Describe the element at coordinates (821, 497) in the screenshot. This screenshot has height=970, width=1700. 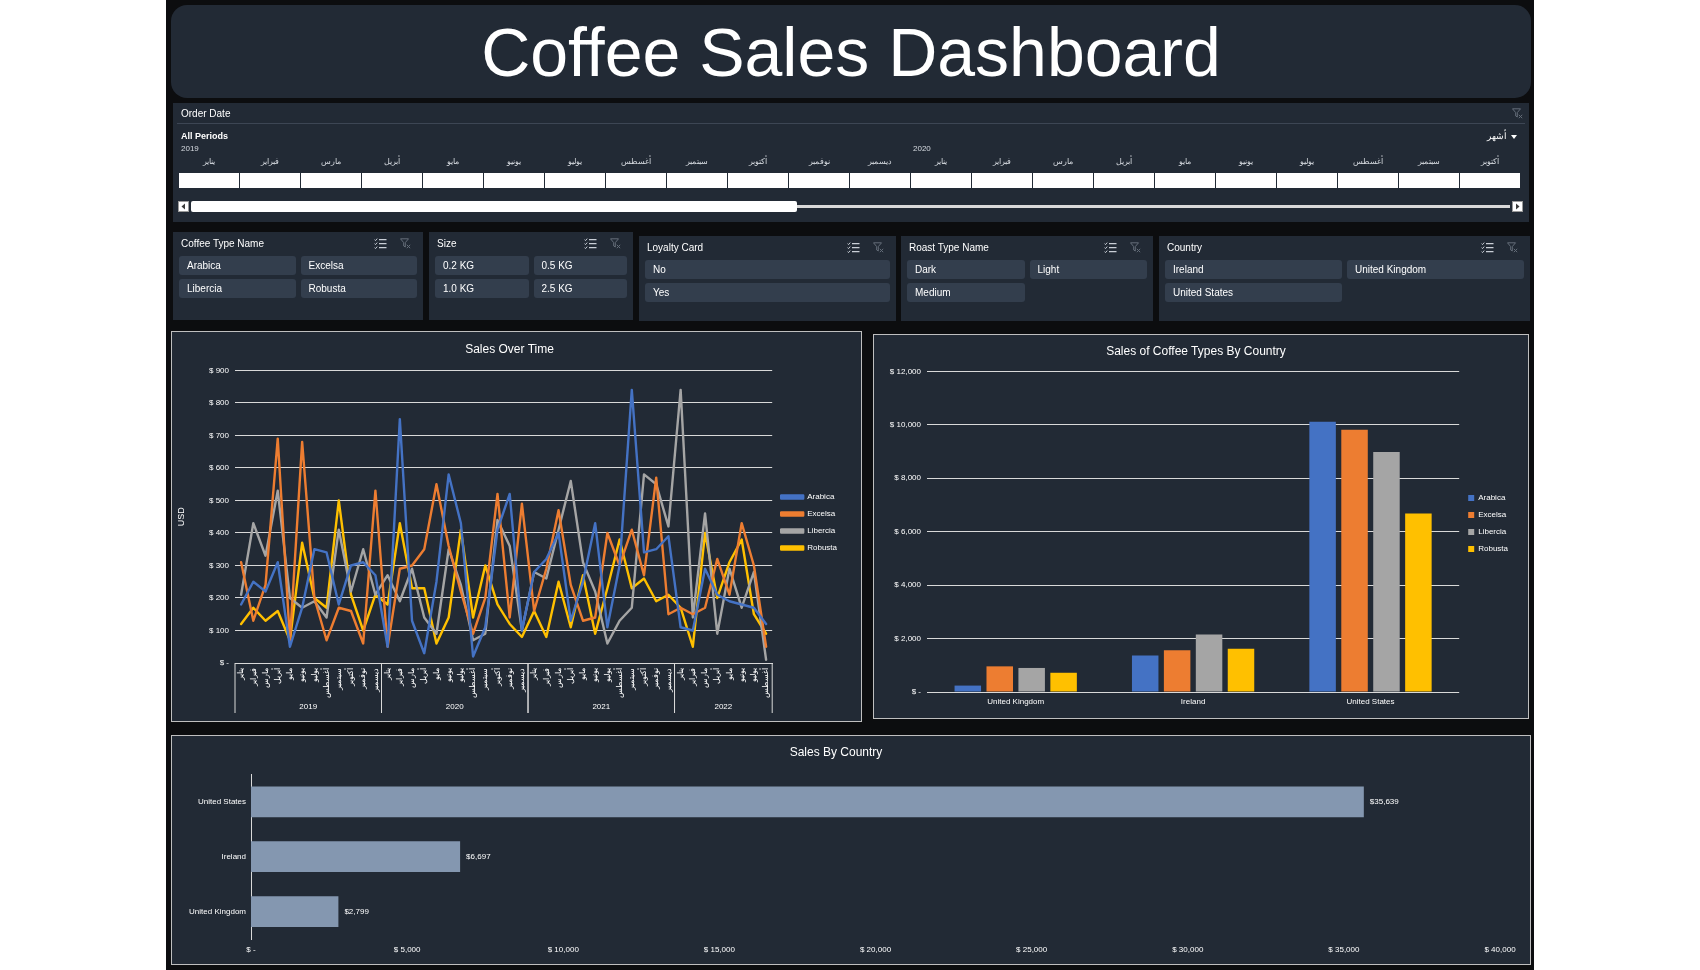
I see `legend-label: Arabica` at that location.